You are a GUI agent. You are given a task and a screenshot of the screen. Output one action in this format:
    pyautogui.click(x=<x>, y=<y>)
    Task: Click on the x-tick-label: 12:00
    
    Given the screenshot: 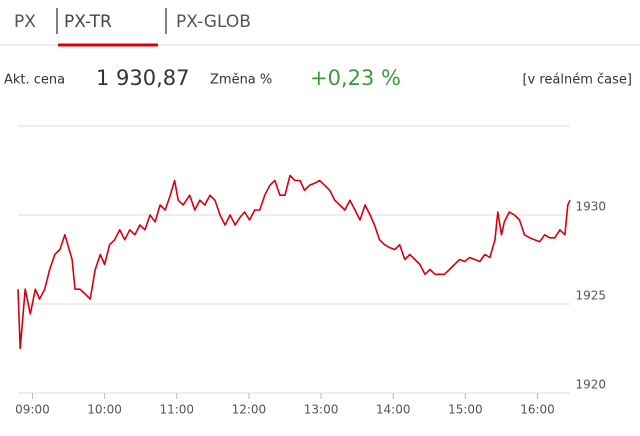 What is the action you would take?
    pyautogui.click(x=249, y=410)
    